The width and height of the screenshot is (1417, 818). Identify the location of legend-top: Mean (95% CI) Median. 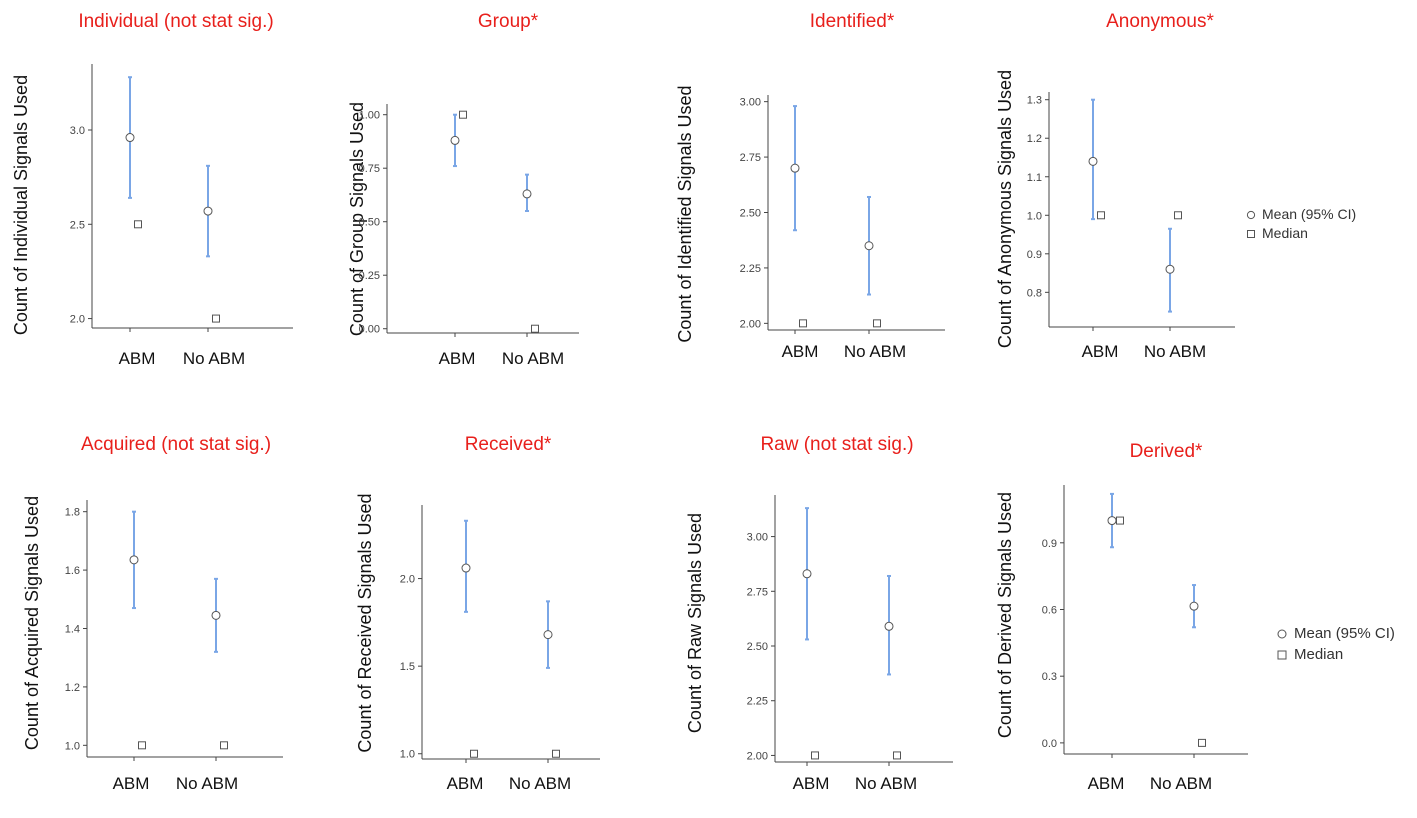
(1301, 224).